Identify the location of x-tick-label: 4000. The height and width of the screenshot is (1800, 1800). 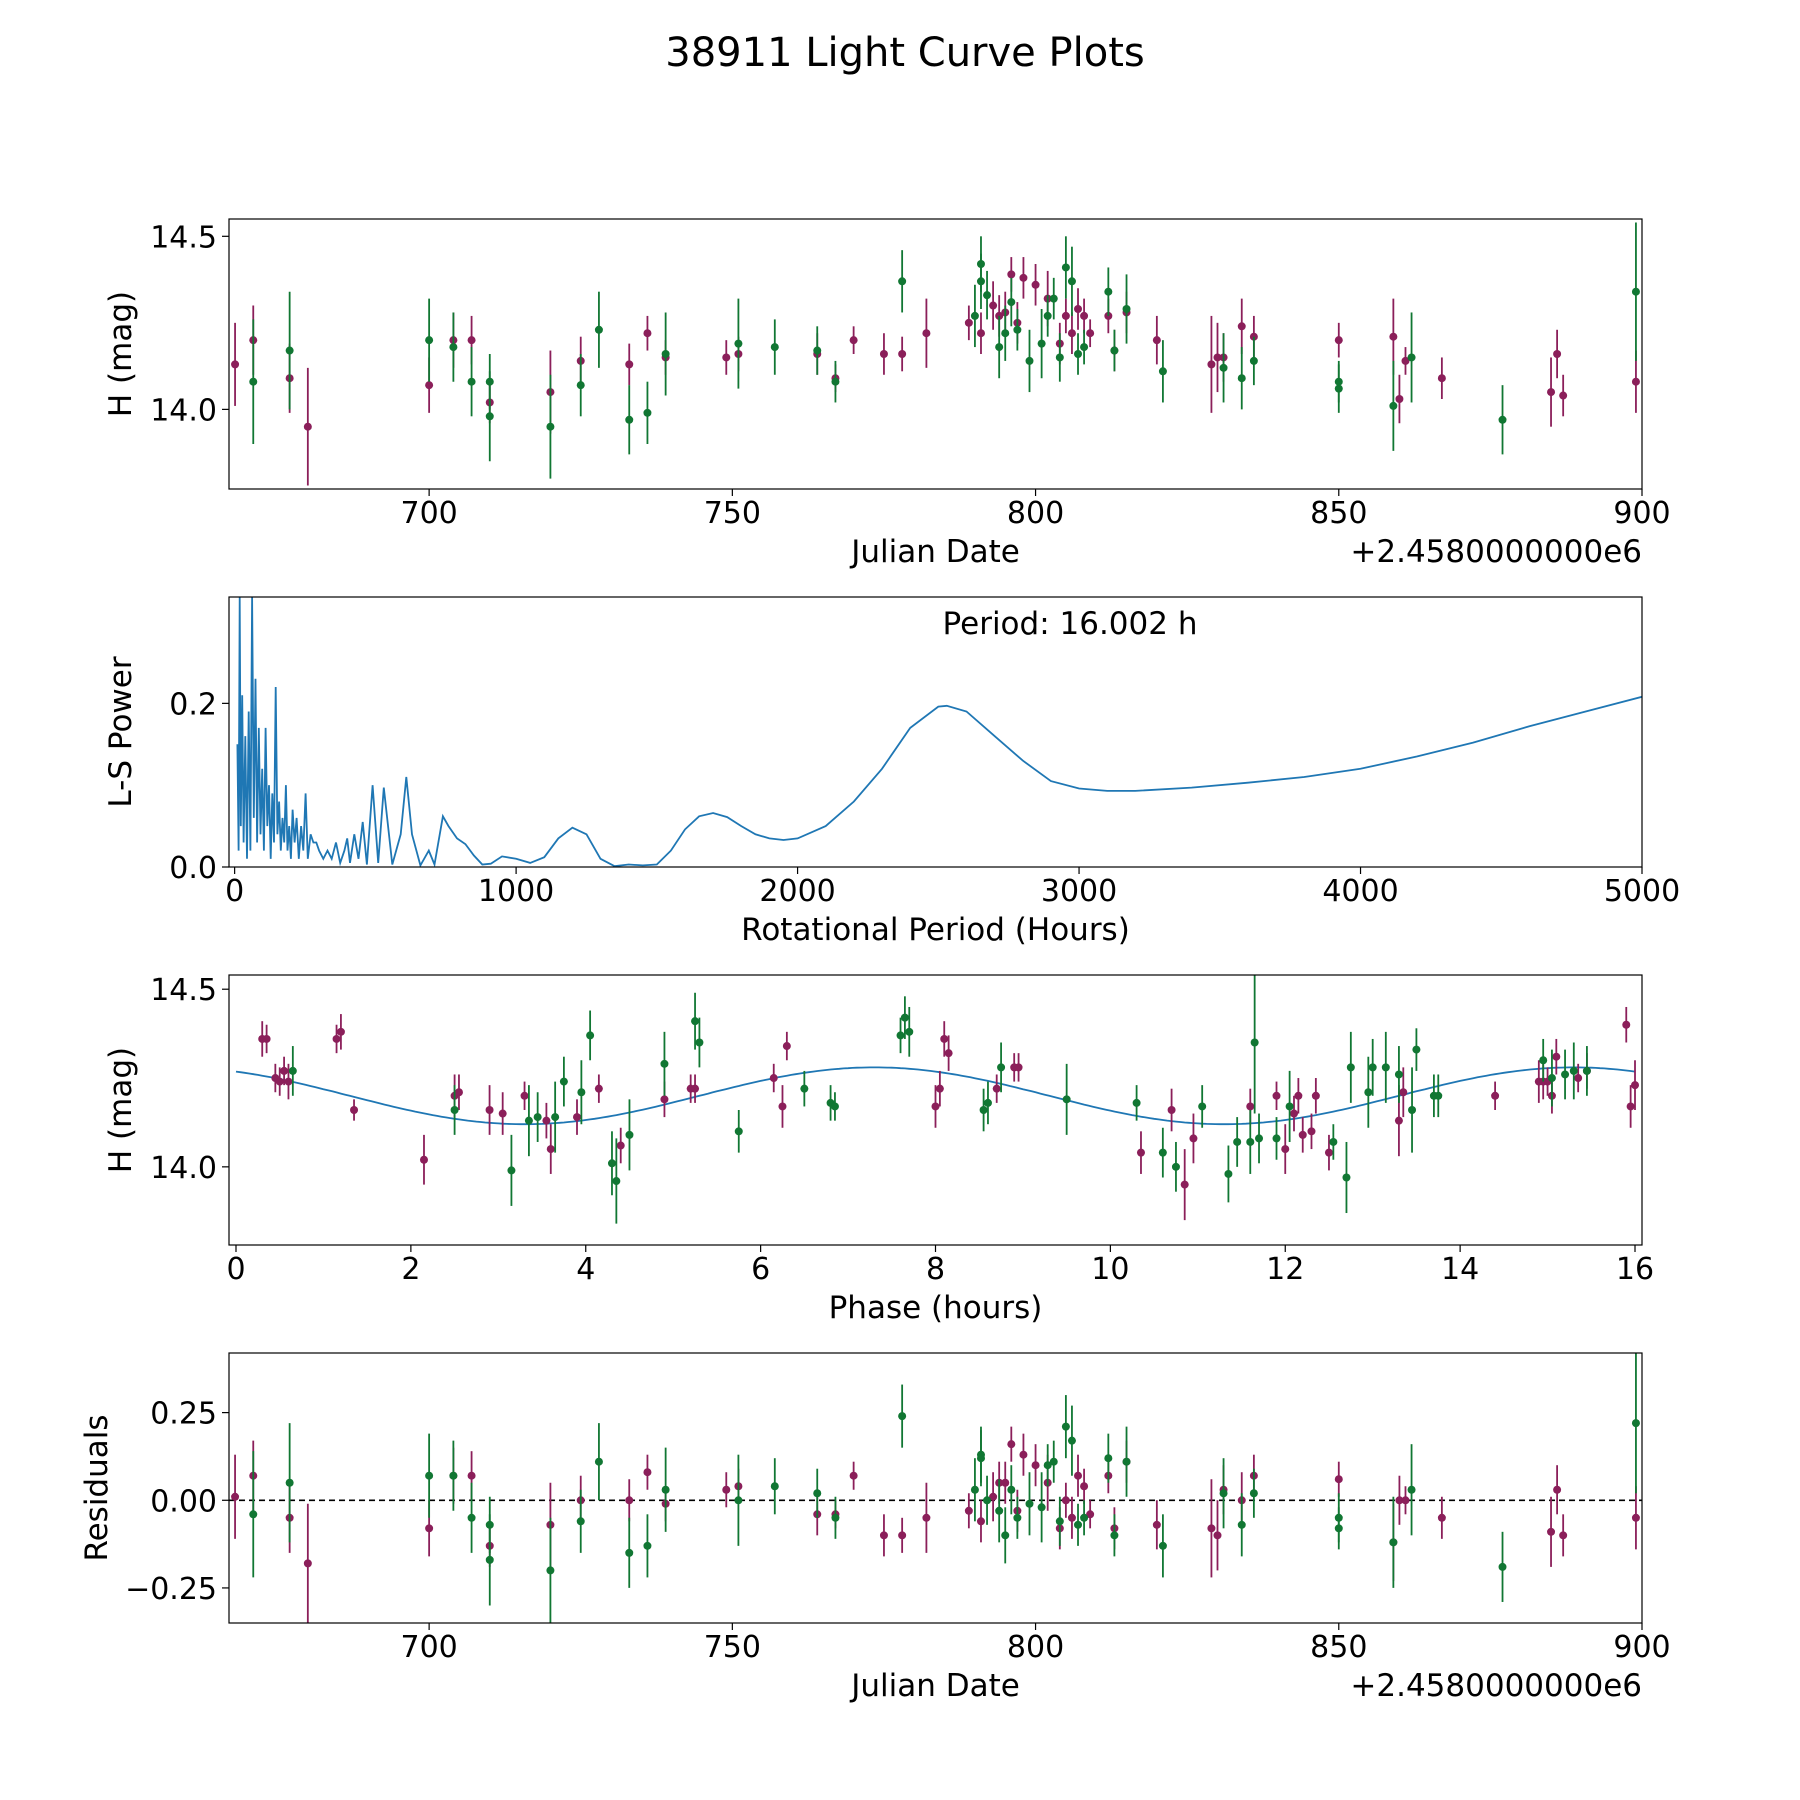
(1360, 891).